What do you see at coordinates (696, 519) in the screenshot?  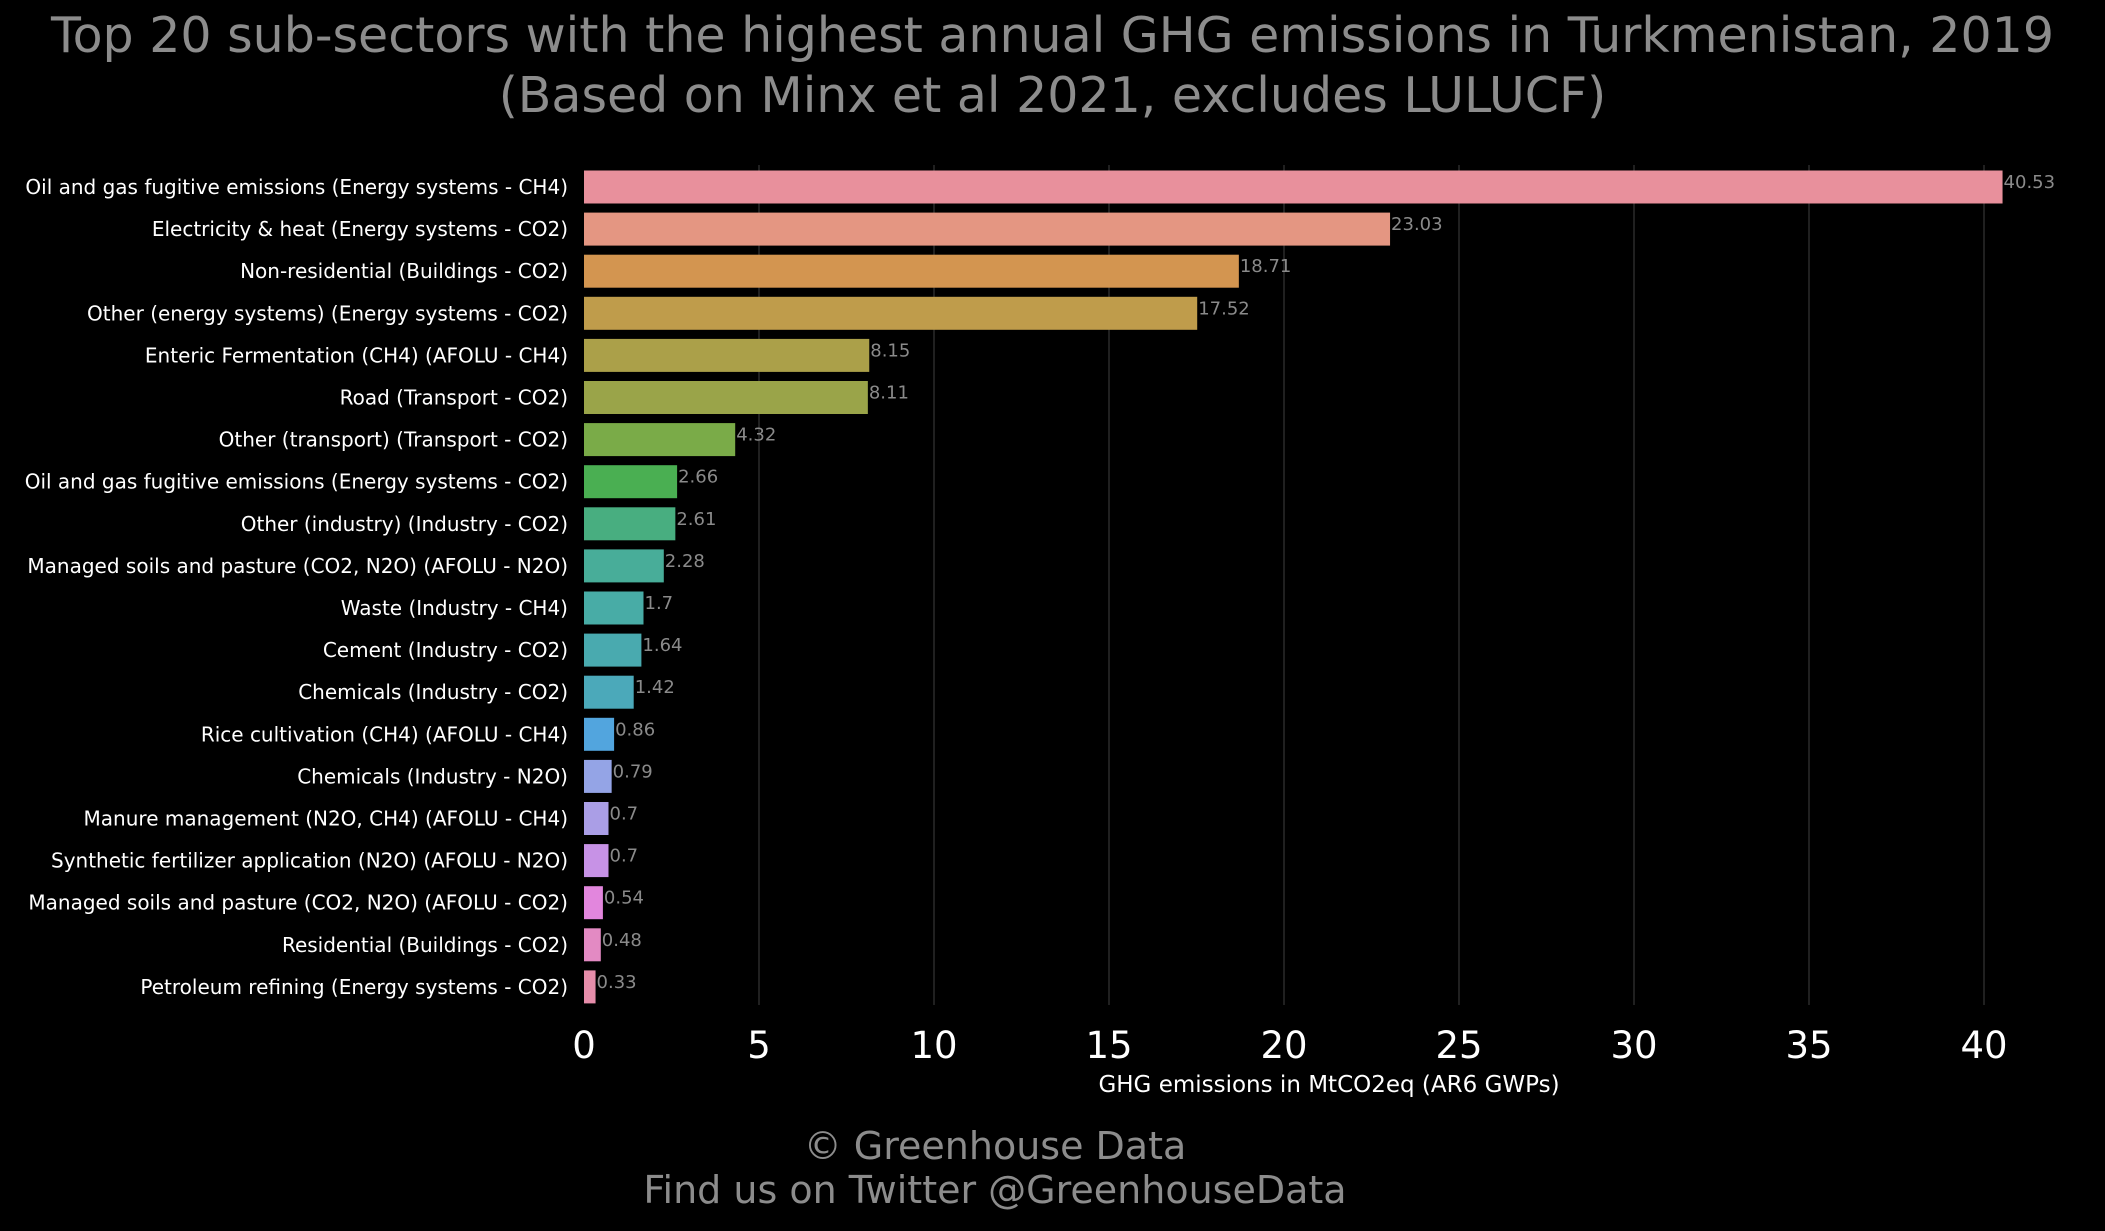 I see `value-label: 2.61` at bounding box center [696, 519].